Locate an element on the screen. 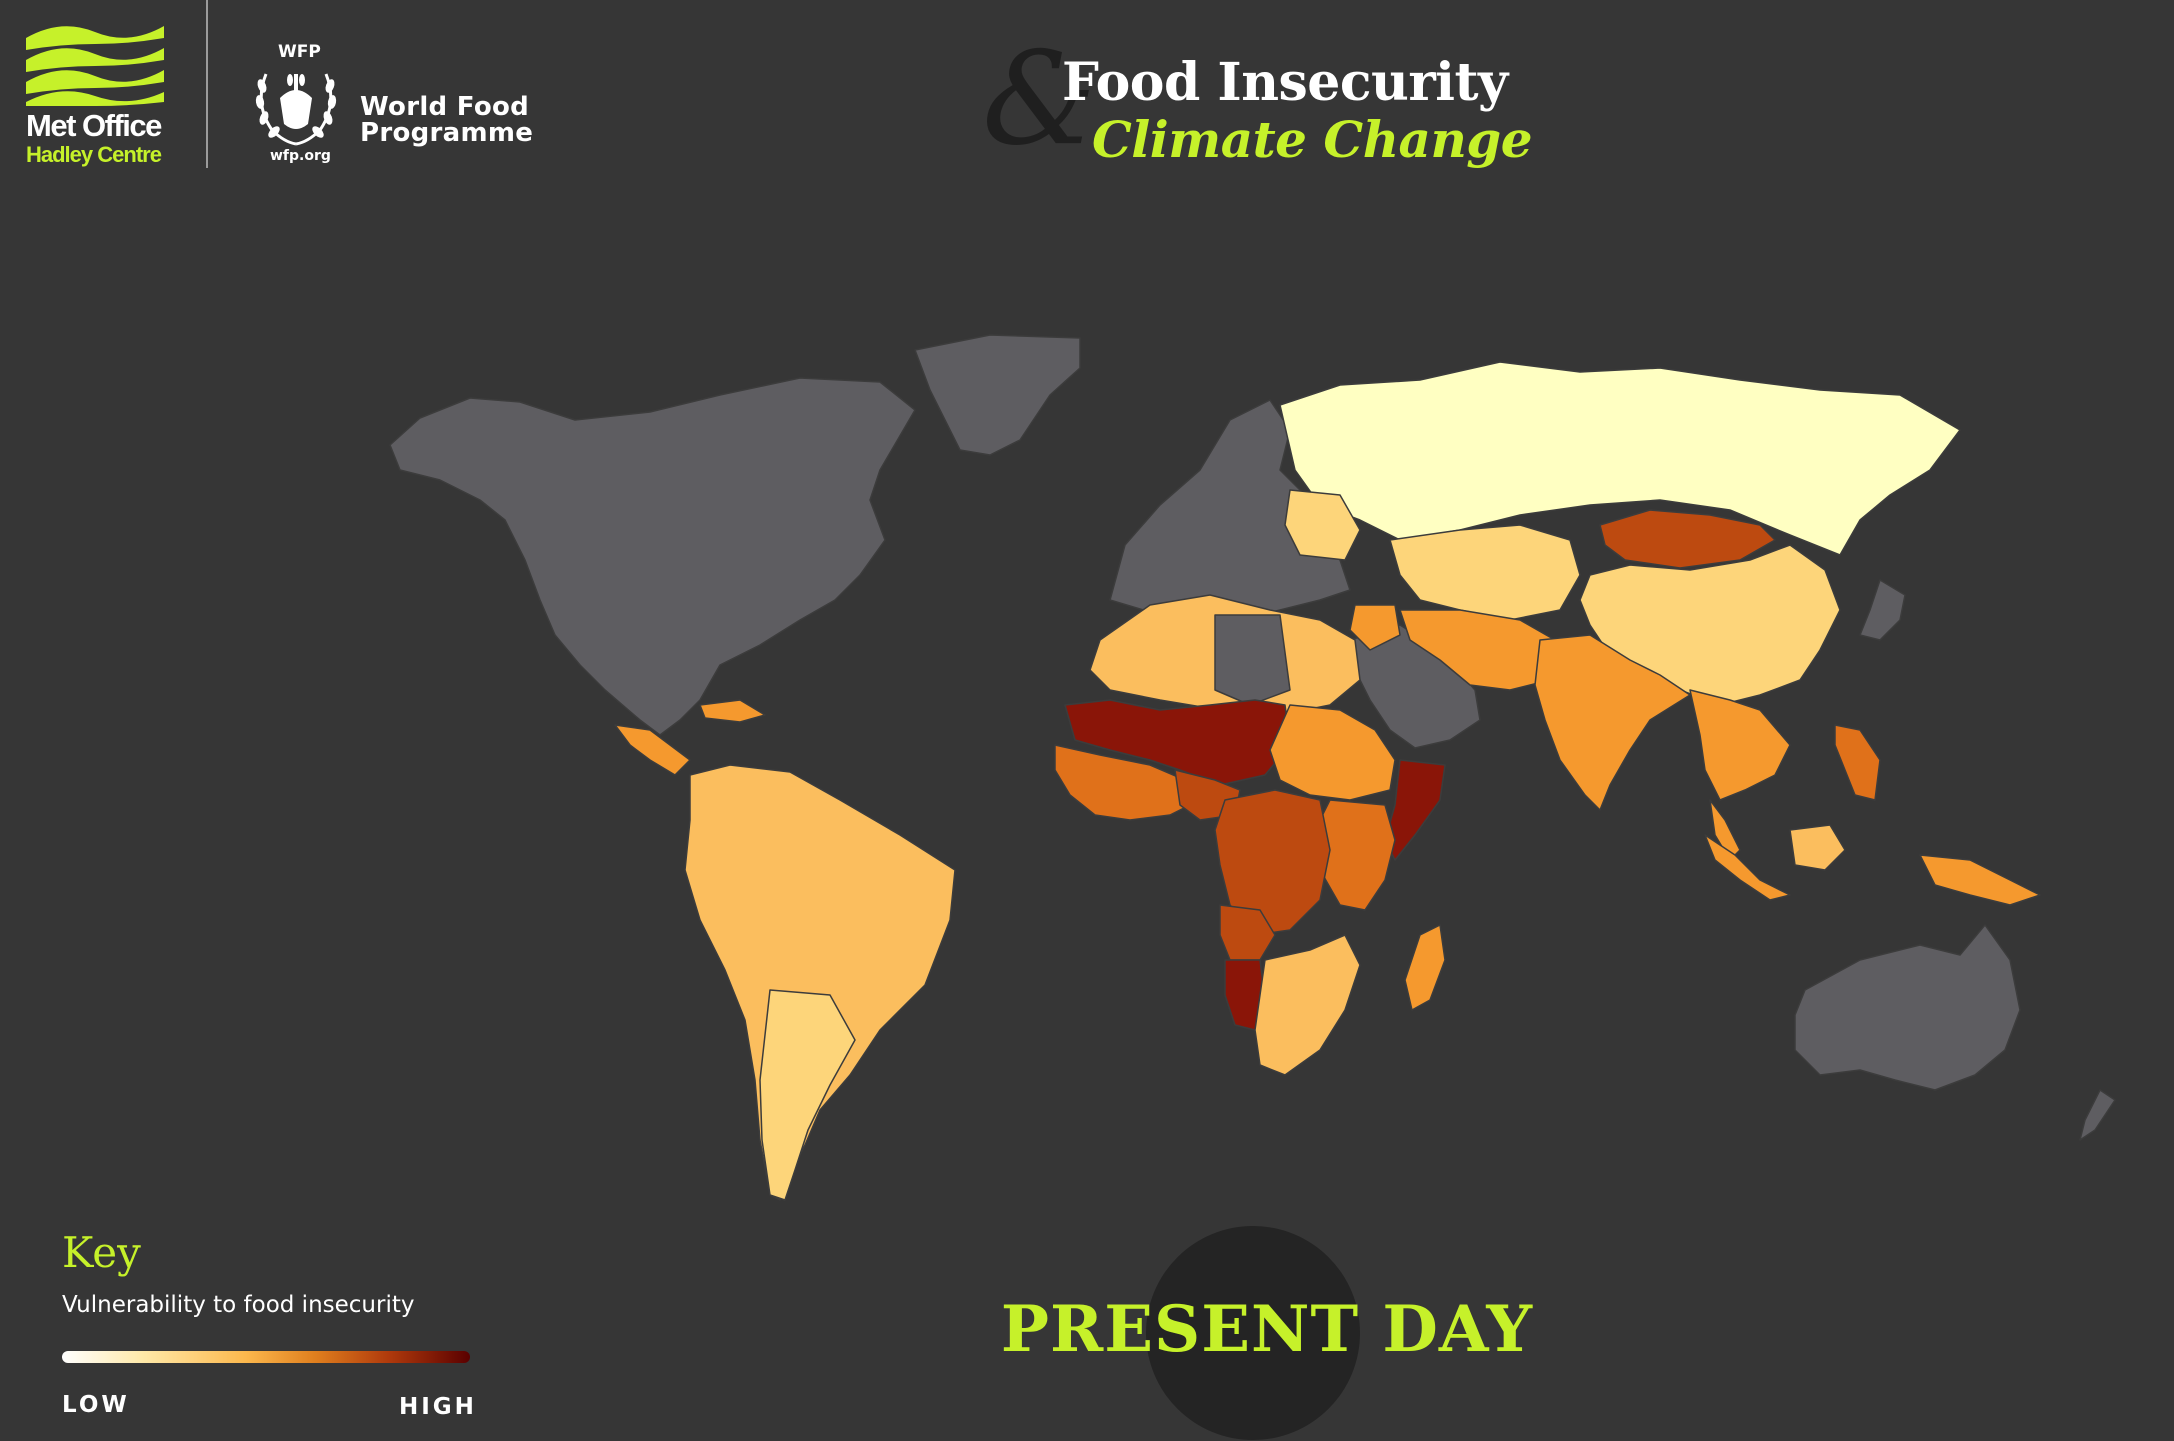  region-madagascar is located at coordinates (1425, 967).